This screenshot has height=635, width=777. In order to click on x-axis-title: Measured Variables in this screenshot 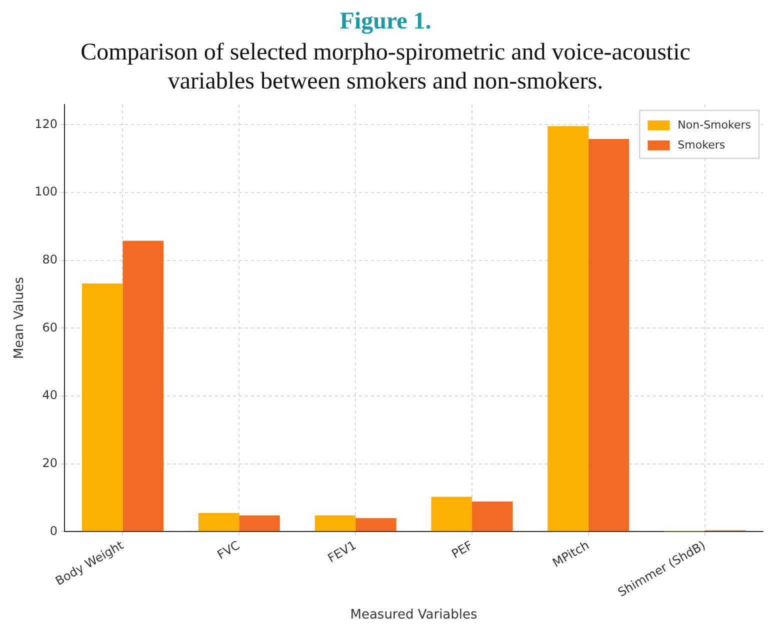, I will do `click(414, 615)`.